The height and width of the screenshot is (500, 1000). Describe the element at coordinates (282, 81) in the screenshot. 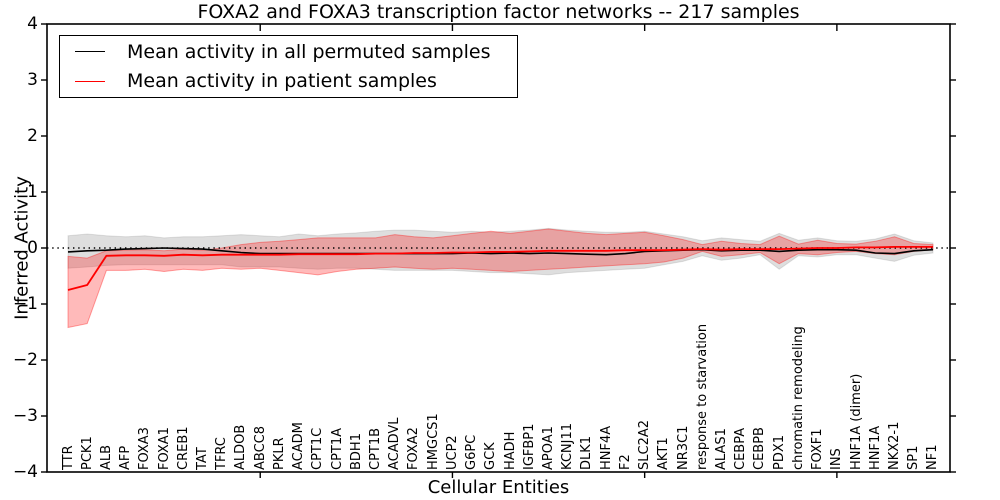

I see `legend-item-label: Mean activity in patient samples` at that location.